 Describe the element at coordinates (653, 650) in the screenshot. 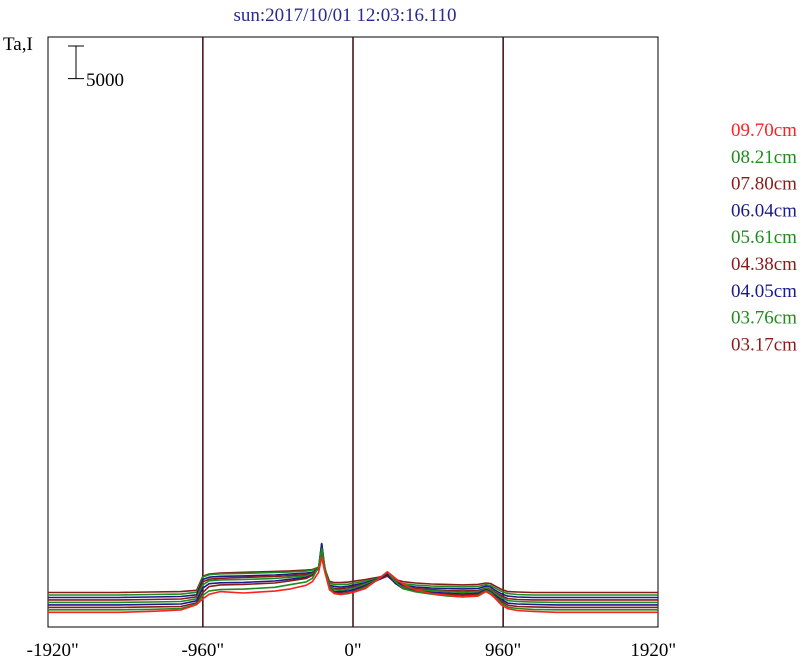

I see `x-tick-label: 1920"` at that location.